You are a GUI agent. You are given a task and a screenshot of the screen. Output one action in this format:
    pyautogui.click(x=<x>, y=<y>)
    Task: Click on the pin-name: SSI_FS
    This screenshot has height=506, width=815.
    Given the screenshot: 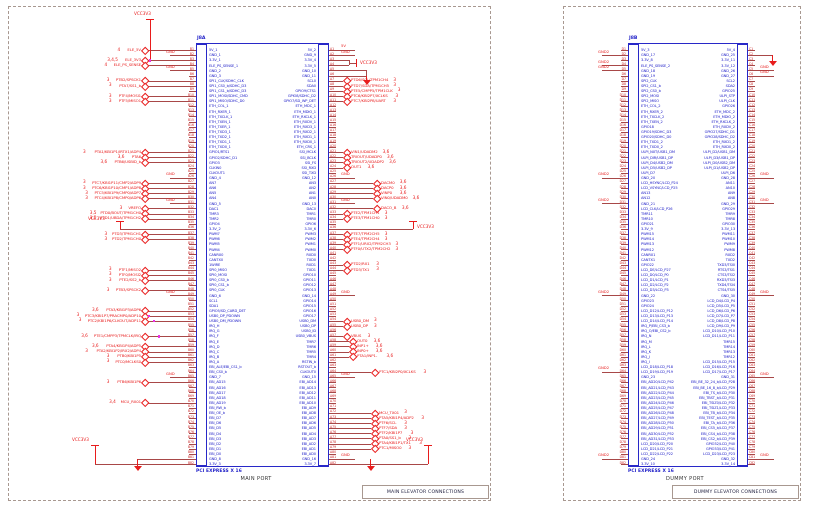 What is the action you would take?
    pyautogui.click(x=310, y=162)
    